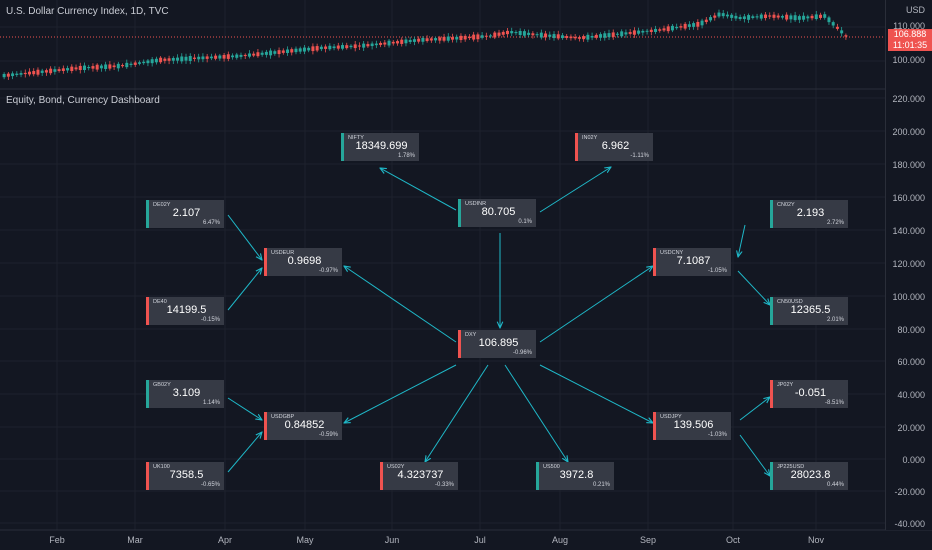 The height and width of the screenshot is (550, 932). I want to click on box-cn02y: CN02Y 2.193 2.72%, so click(809, 214).